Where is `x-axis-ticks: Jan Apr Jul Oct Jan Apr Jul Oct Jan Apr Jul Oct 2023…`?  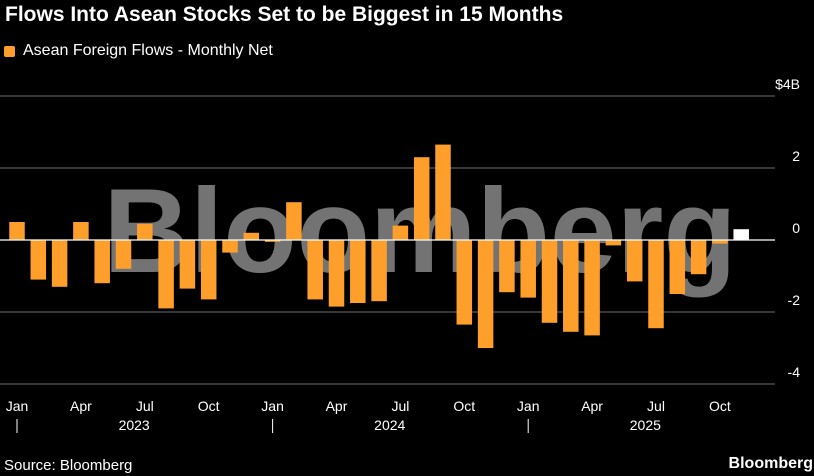
x-axis-ticks: Jan Apr Jul Oct Jan Apr Jul Oct Jan Apr Jul Oct 2023… is located at coordinates (368, 415).